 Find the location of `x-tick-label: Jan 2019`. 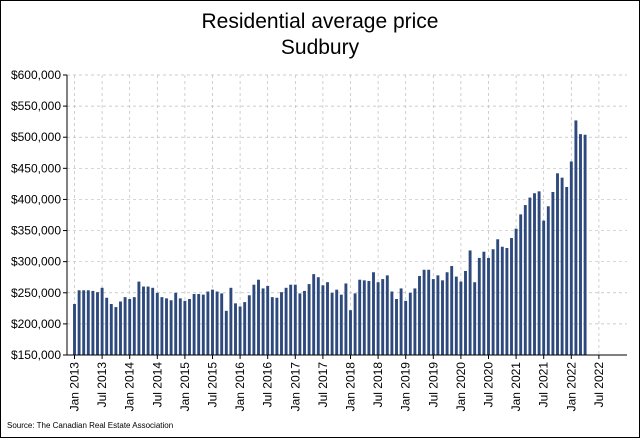

x-tick-label: Jan 2019 is located at coordinates (406, 387).